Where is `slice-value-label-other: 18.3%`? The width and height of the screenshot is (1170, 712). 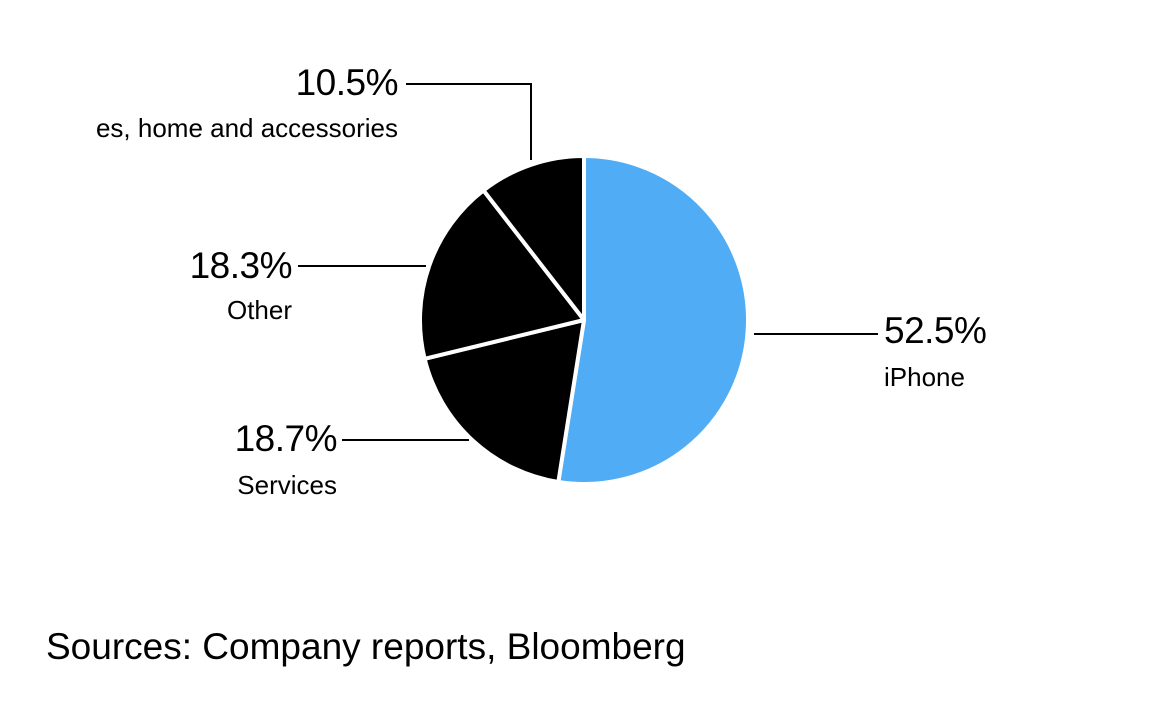 slice-value-label-other: 18.3% is located at coordinates (241, 265).